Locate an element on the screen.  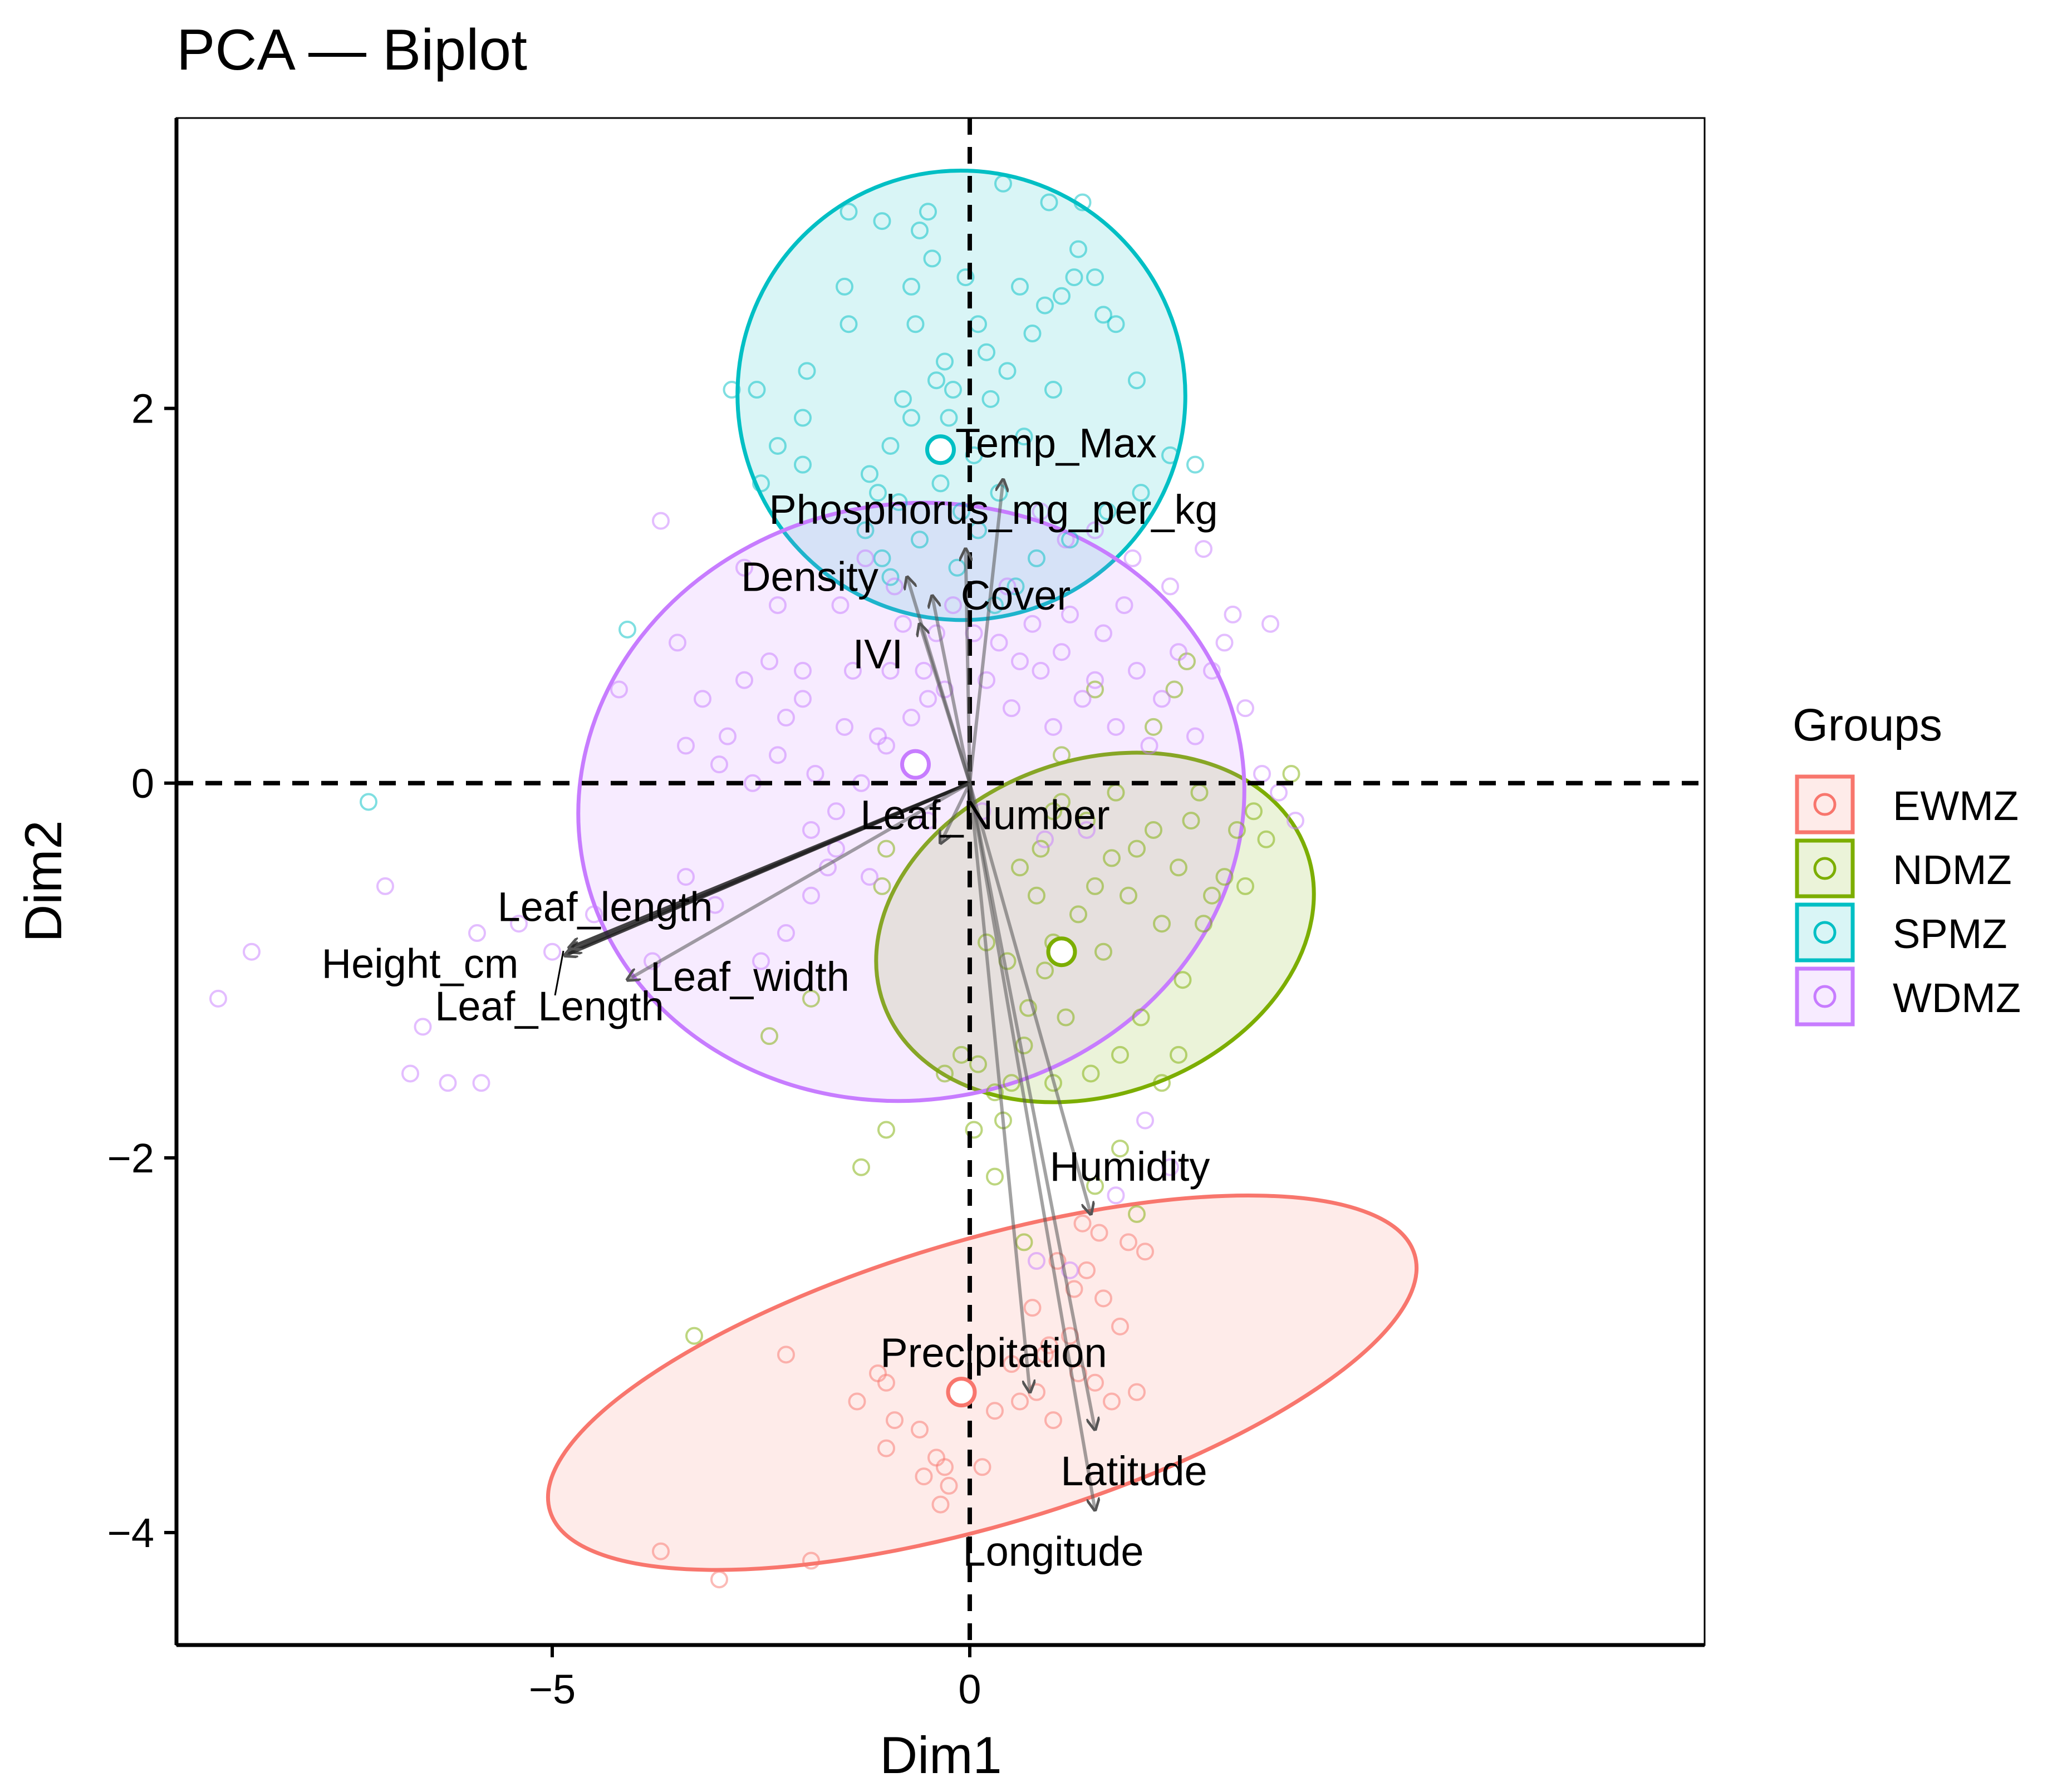
y-axis-ticks: −4 −2 0 2 is located at coordinates (141, 971).